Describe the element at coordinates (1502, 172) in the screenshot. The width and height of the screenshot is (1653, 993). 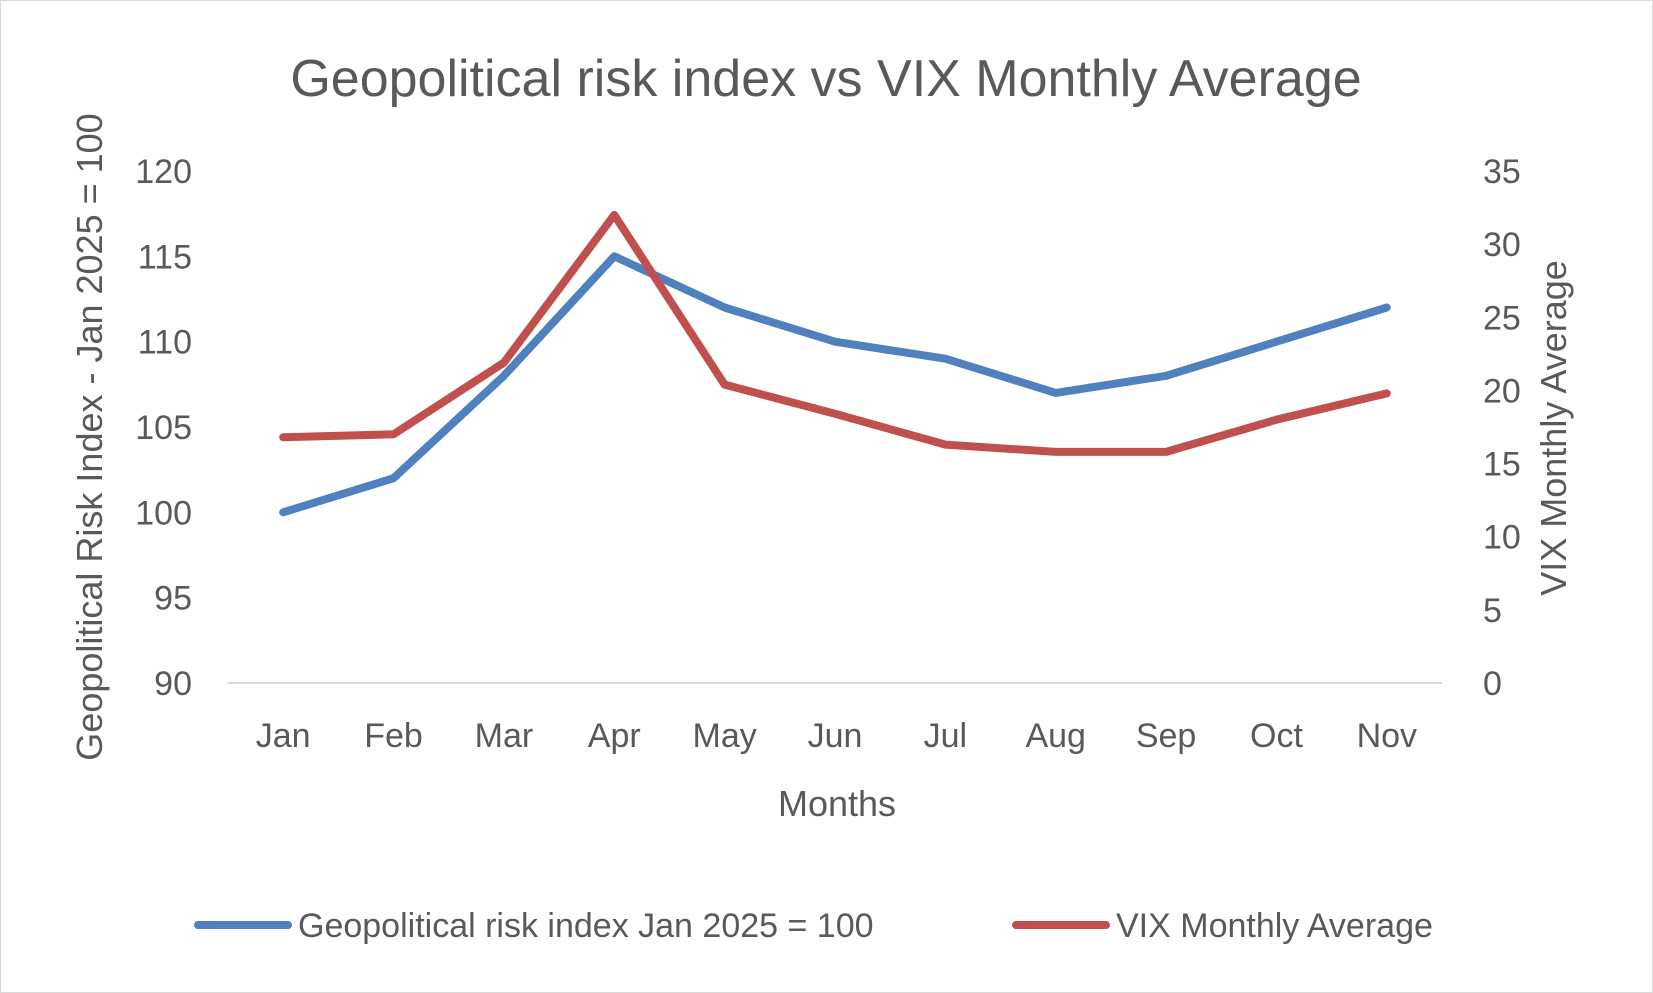
I see `y2-tick-label: 35` at that location.